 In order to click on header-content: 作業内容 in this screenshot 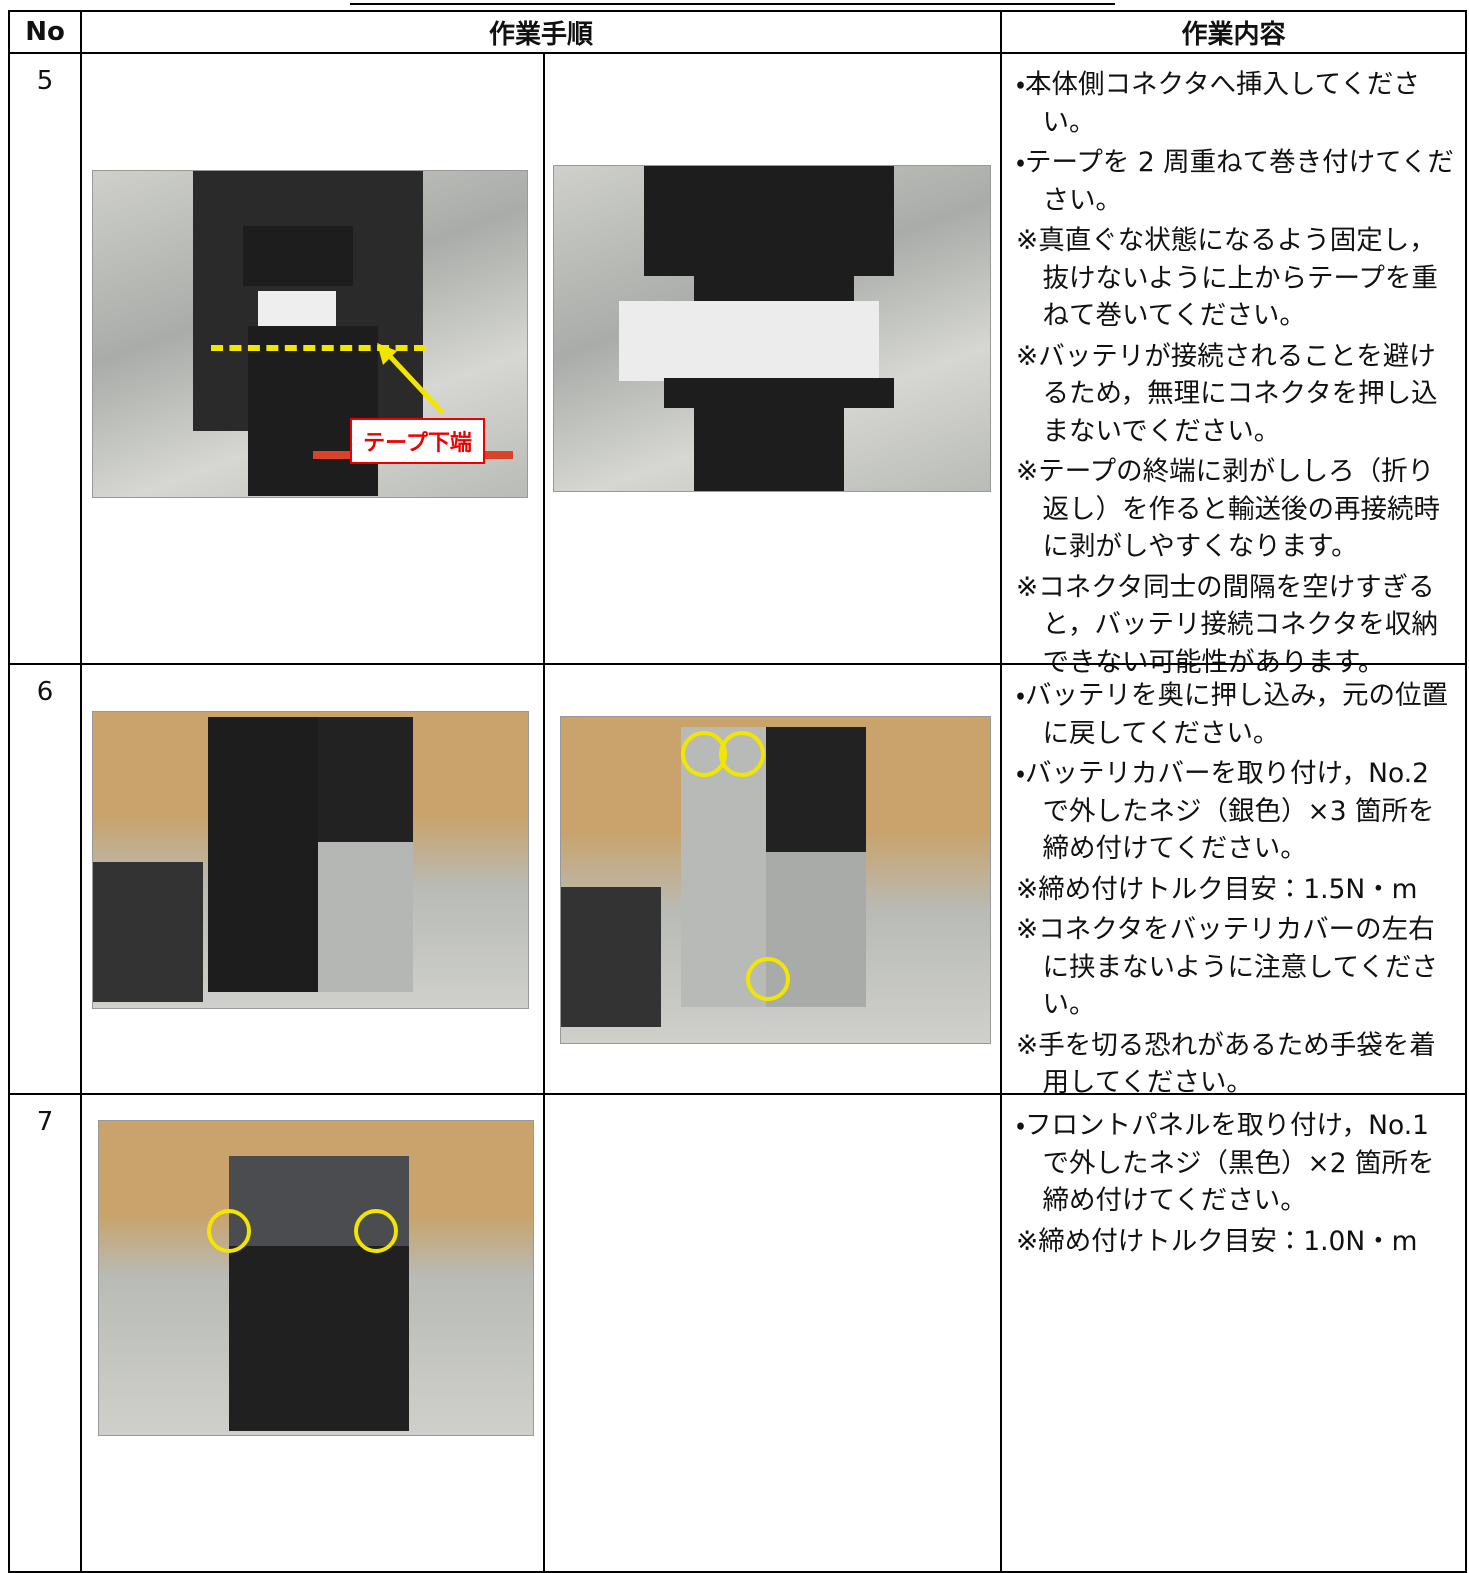, I will do `click(1233, 32)`.